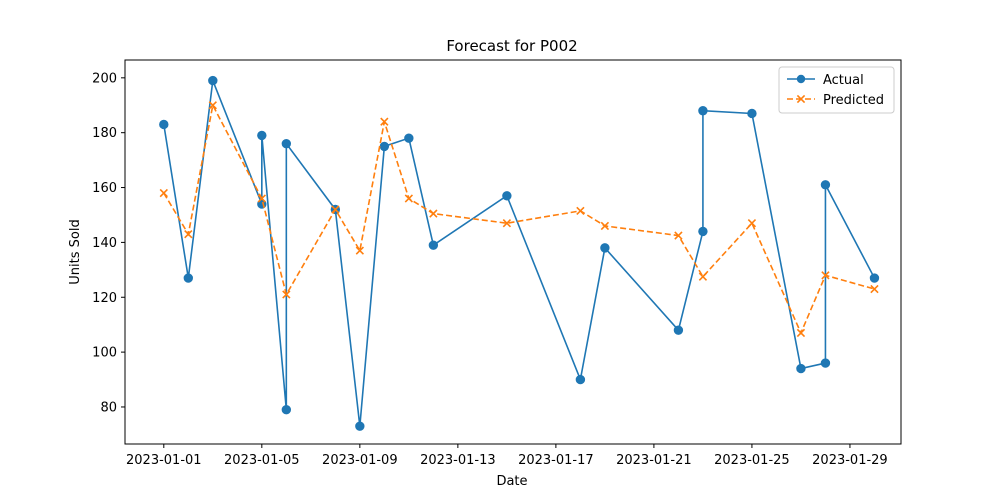 The height and width of the screenshot is (500, 1000). Describe the element at coordinates (511, 46) in the screenshot. I see `chart-title: Forecast for P002` at that location.